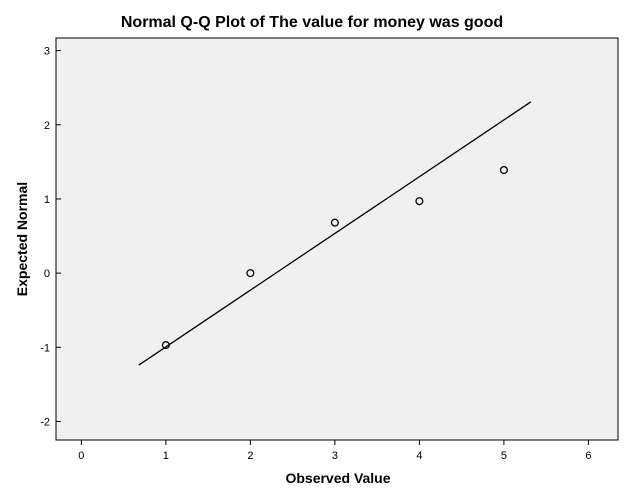 The height and width of the screenshot is (500, 625). What do you see at coordinates (22, 239) in the screenshot?
I see `y-axis-label: Expected Normal` at bounding box center [22, 239].